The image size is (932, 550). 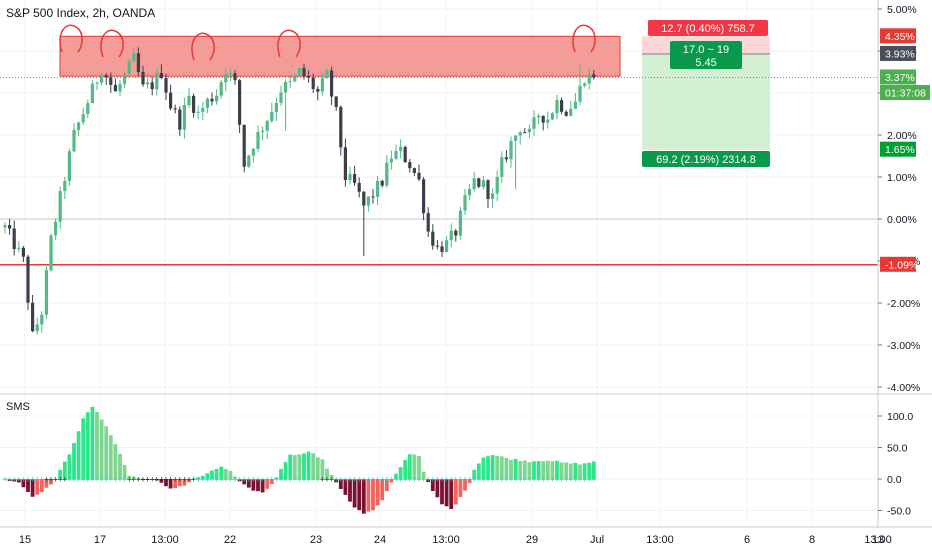 What do you see at coordinates (18, 407) in the screenshot?
I see `indicator-title: SMS` at bounding box center [18, 407].